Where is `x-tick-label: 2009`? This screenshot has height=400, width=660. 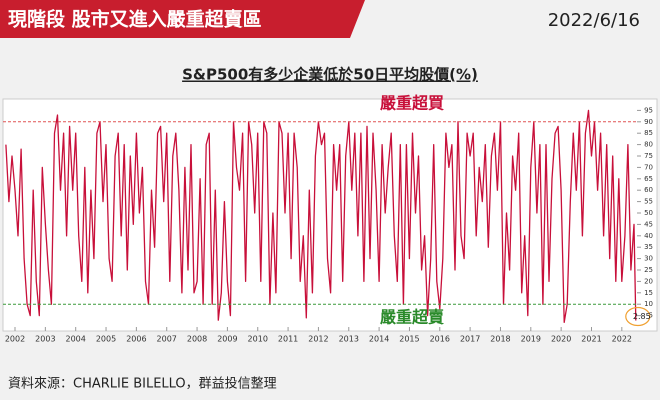 x-tick-label: 2009 is located at coordinates (227, 339).